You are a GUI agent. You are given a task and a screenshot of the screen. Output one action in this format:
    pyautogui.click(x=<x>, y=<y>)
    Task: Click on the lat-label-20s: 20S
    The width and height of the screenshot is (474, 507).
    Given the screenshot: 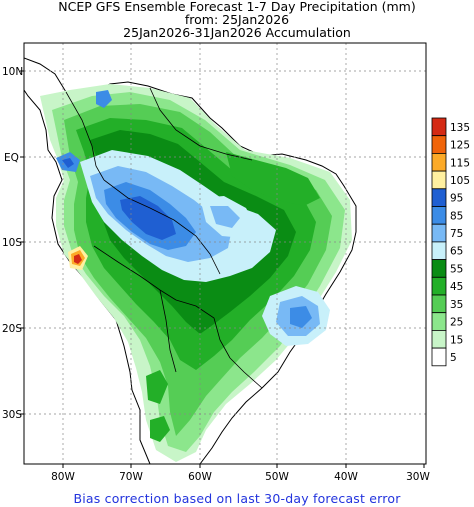 What is the action you would take?
    pyautogui.click(x=12, y=329)
    